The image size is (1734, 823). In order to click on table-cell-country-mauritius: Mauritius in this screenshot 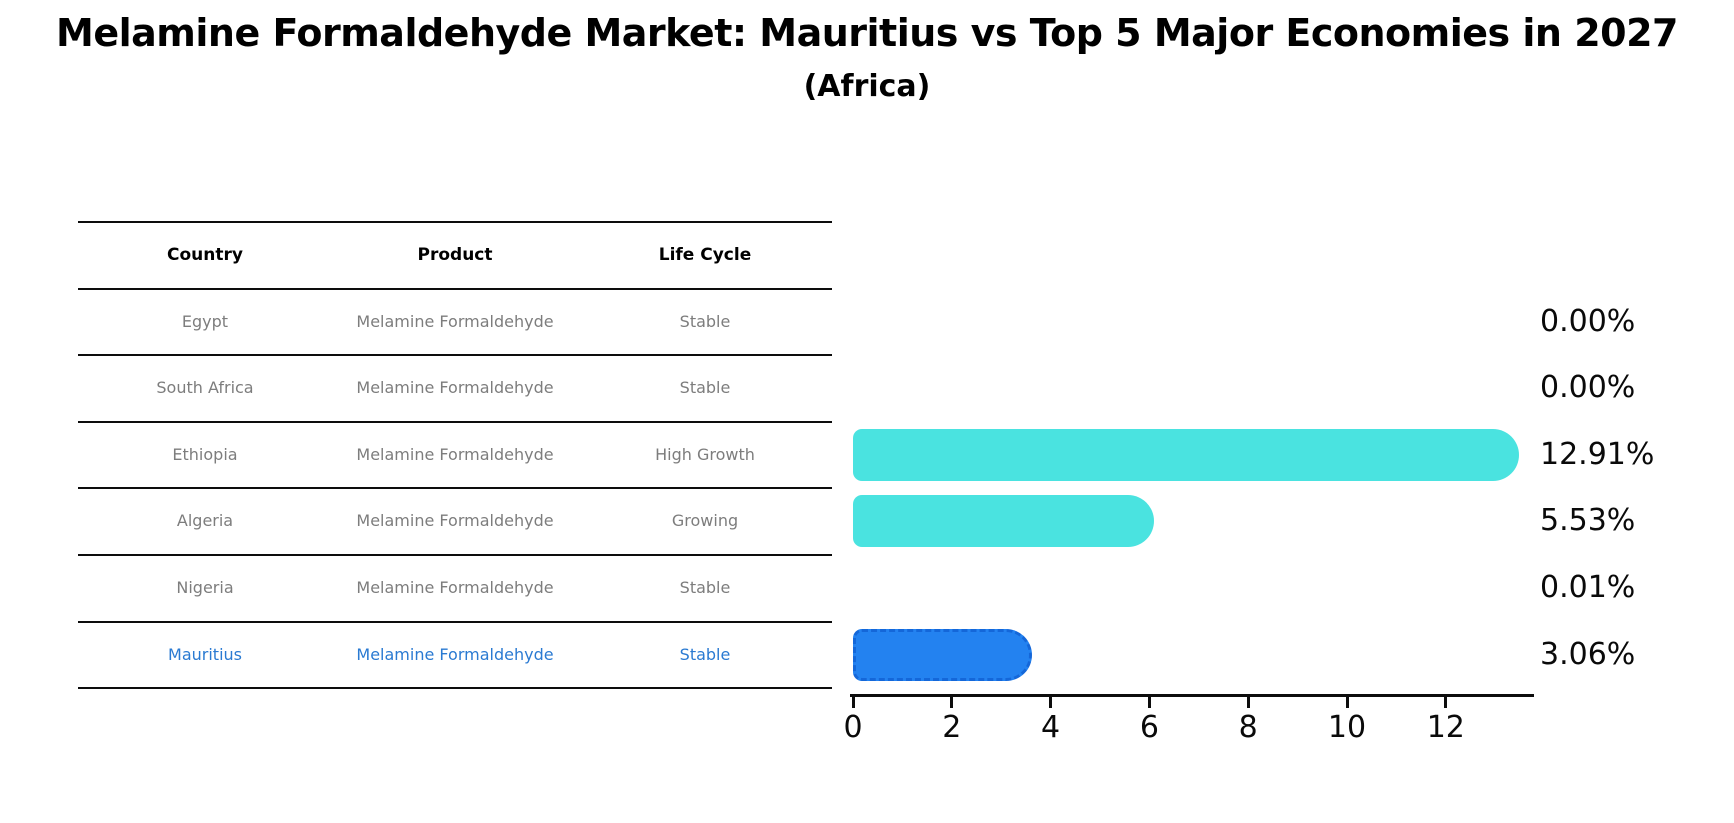, I will do `click(205, 654)`.